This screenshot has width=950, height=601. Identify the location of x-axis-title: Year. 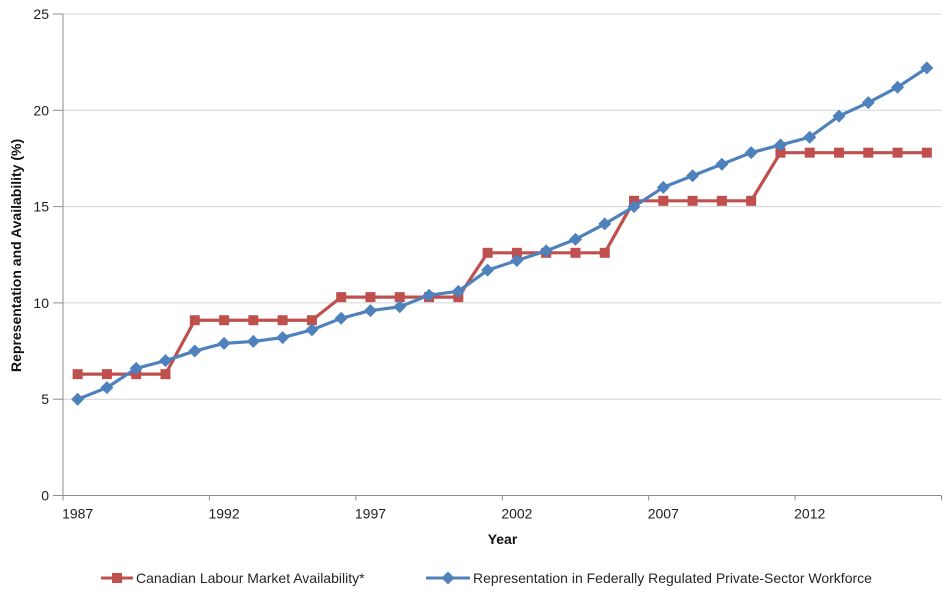
(502, 539).